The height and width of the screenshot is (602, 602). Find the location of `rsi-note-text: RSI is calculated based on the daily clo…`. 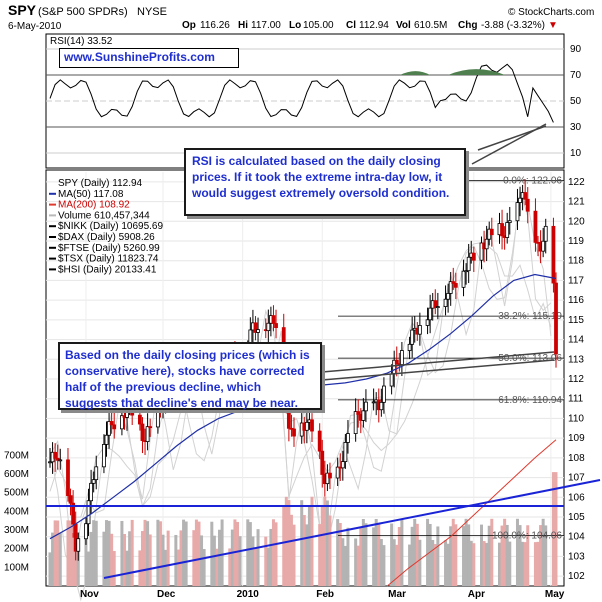

rsi-note-text: RSI is calculated based on the daily clo… is located at coordinates (321, 177).